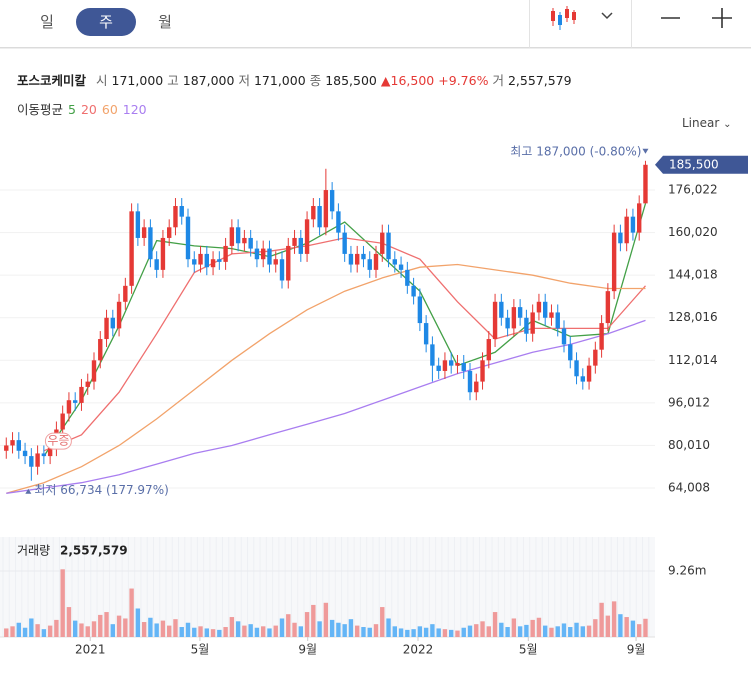  What do you see at coordinates (539, 80) in the screenshot?
I see `quote-value: 2,557,579` at bounding box center [539, 80].